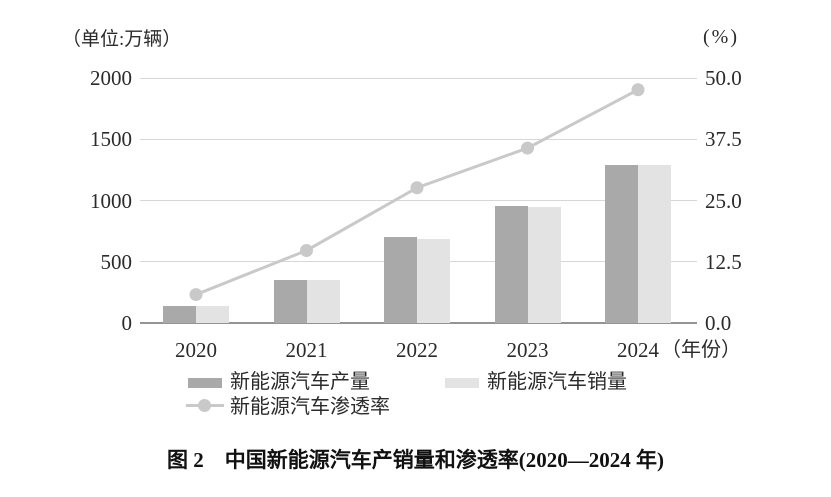  What do you see at coordinates (111, 200) in the screenshot?
I see `left-axis-tick-1000: 1000` at bounding box center [111, 200].